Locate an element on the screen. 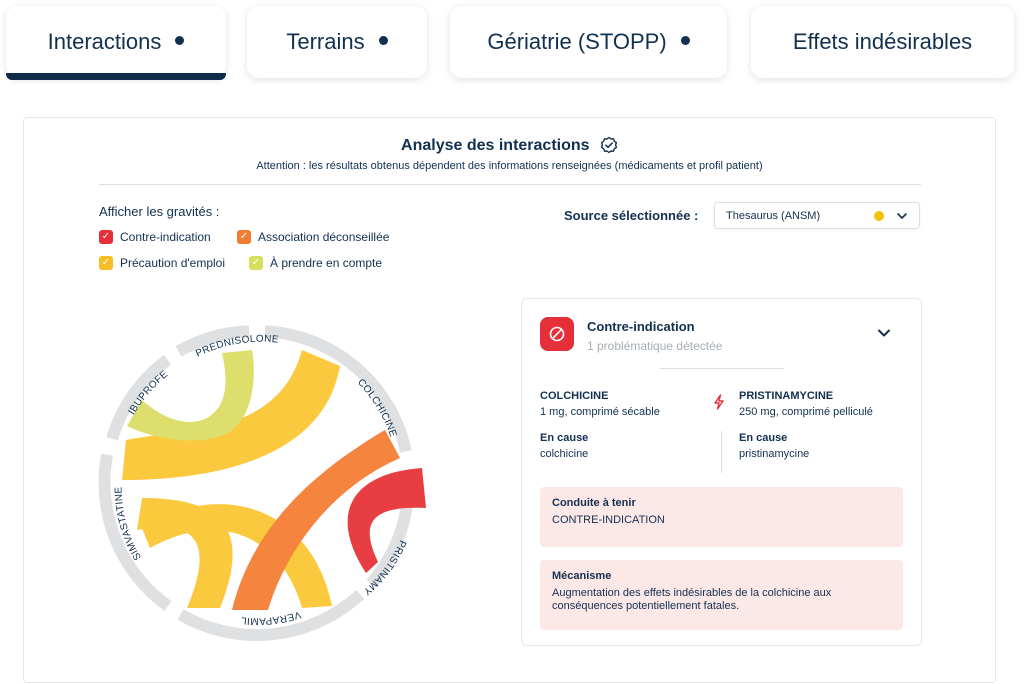 The height and width of the screenshot is (684, 1024). conduite-box: Conduite à tenir CONTRE-INDICATION is located at coordinates (721, 517).